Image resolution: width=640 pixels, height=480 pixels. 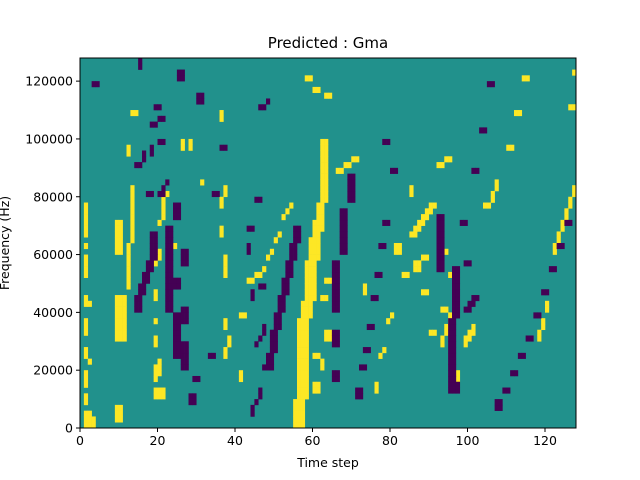 What do you see at coordinates (468, 440) in the screenshot?
I see `x-tick-label: 100` at bounding box center [468, 440].